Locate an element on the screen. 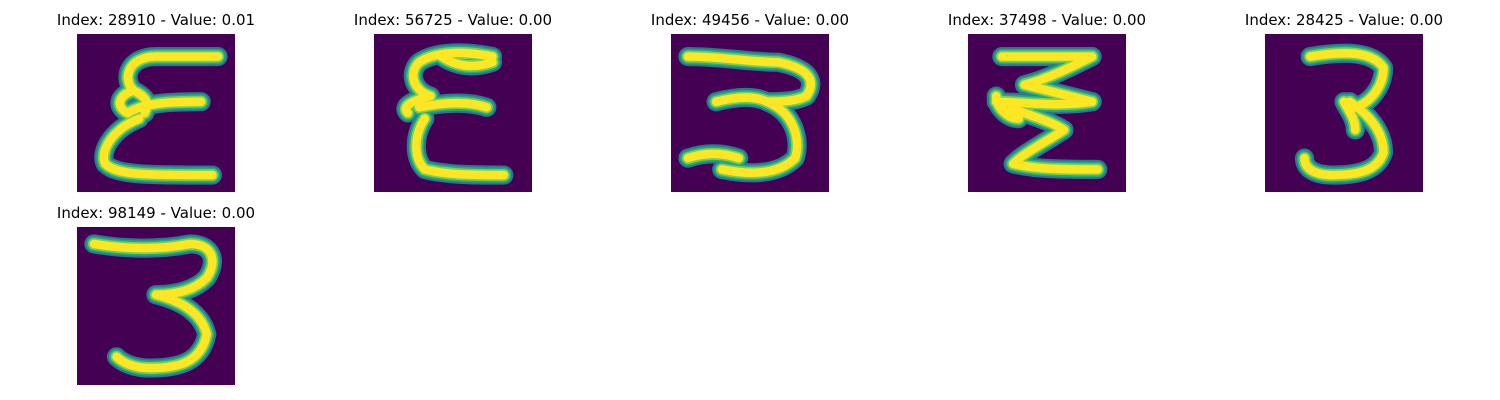  sample-panel-6: Index: 98149 - Value: 0.00 is located at coordinates (156, 295).